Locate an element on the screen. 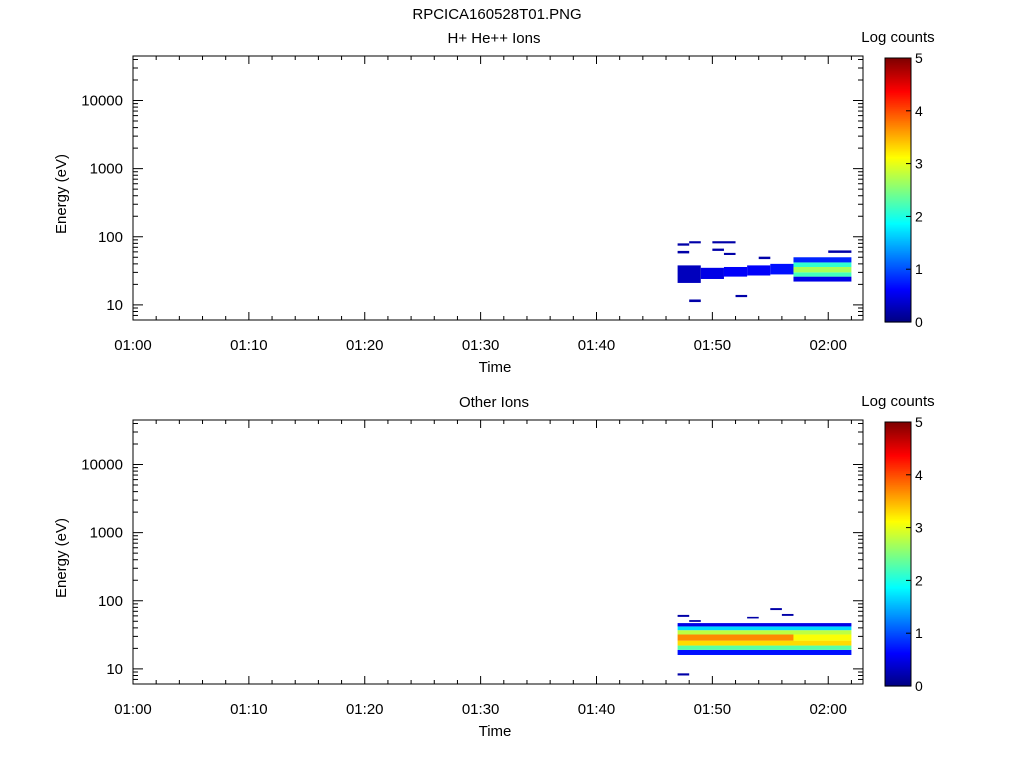 Image resolution: width=1024 pixels, height=773 pixels. panel-1-y-tick-label-1: 10 is located at coordinates (114, 305).